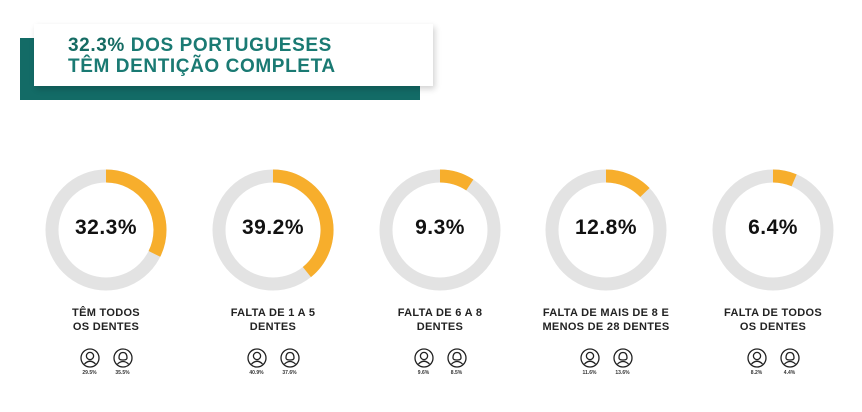 The height and width of the screenshot is (412, 862). What do you see at coordinates (606, 313) in the screenshot?
I see `metric-label-line1: FALTA DE MAIS DE 8 E` at bounding box center [606, 313].